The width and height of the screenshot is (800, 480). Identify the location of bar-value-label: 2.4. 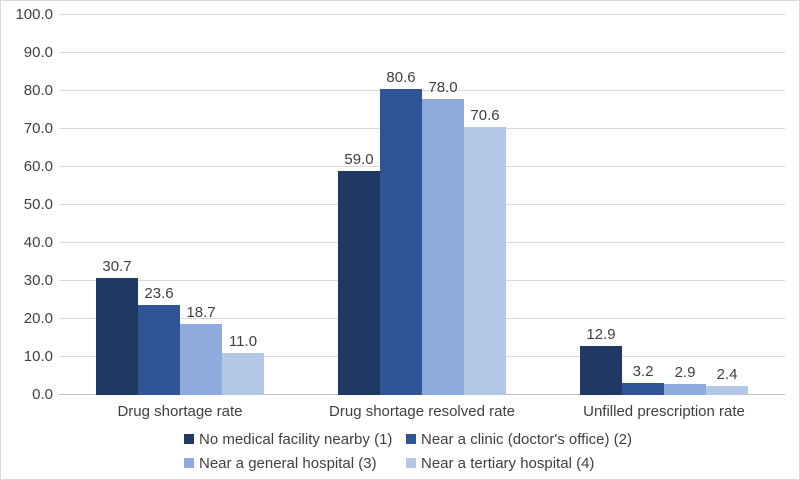
(727, 374).